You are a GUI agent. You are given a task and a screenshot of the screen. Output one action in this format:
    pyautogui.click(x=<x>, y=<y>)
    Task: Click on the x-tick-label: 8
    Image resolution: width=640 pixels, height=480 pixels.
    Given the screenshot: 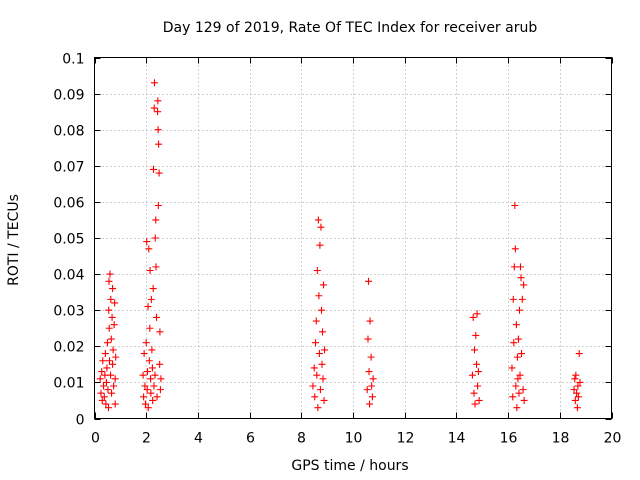 What is the action you would take?
    pyautogui.click(x=301, y=439)
    